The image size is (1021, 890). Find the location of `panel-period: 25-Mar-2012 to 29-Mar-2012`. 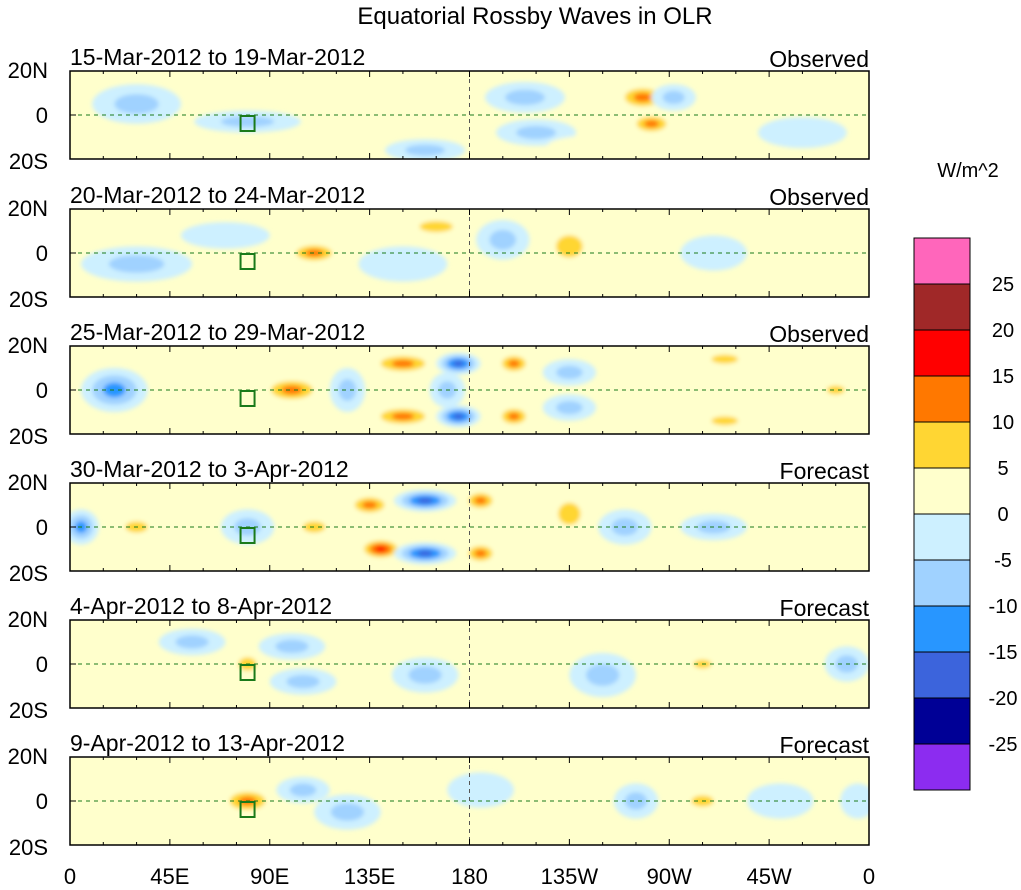

panel-period: 25-Mar-2012 to 29-Mar-2012 is located at coordinates (217, 332).